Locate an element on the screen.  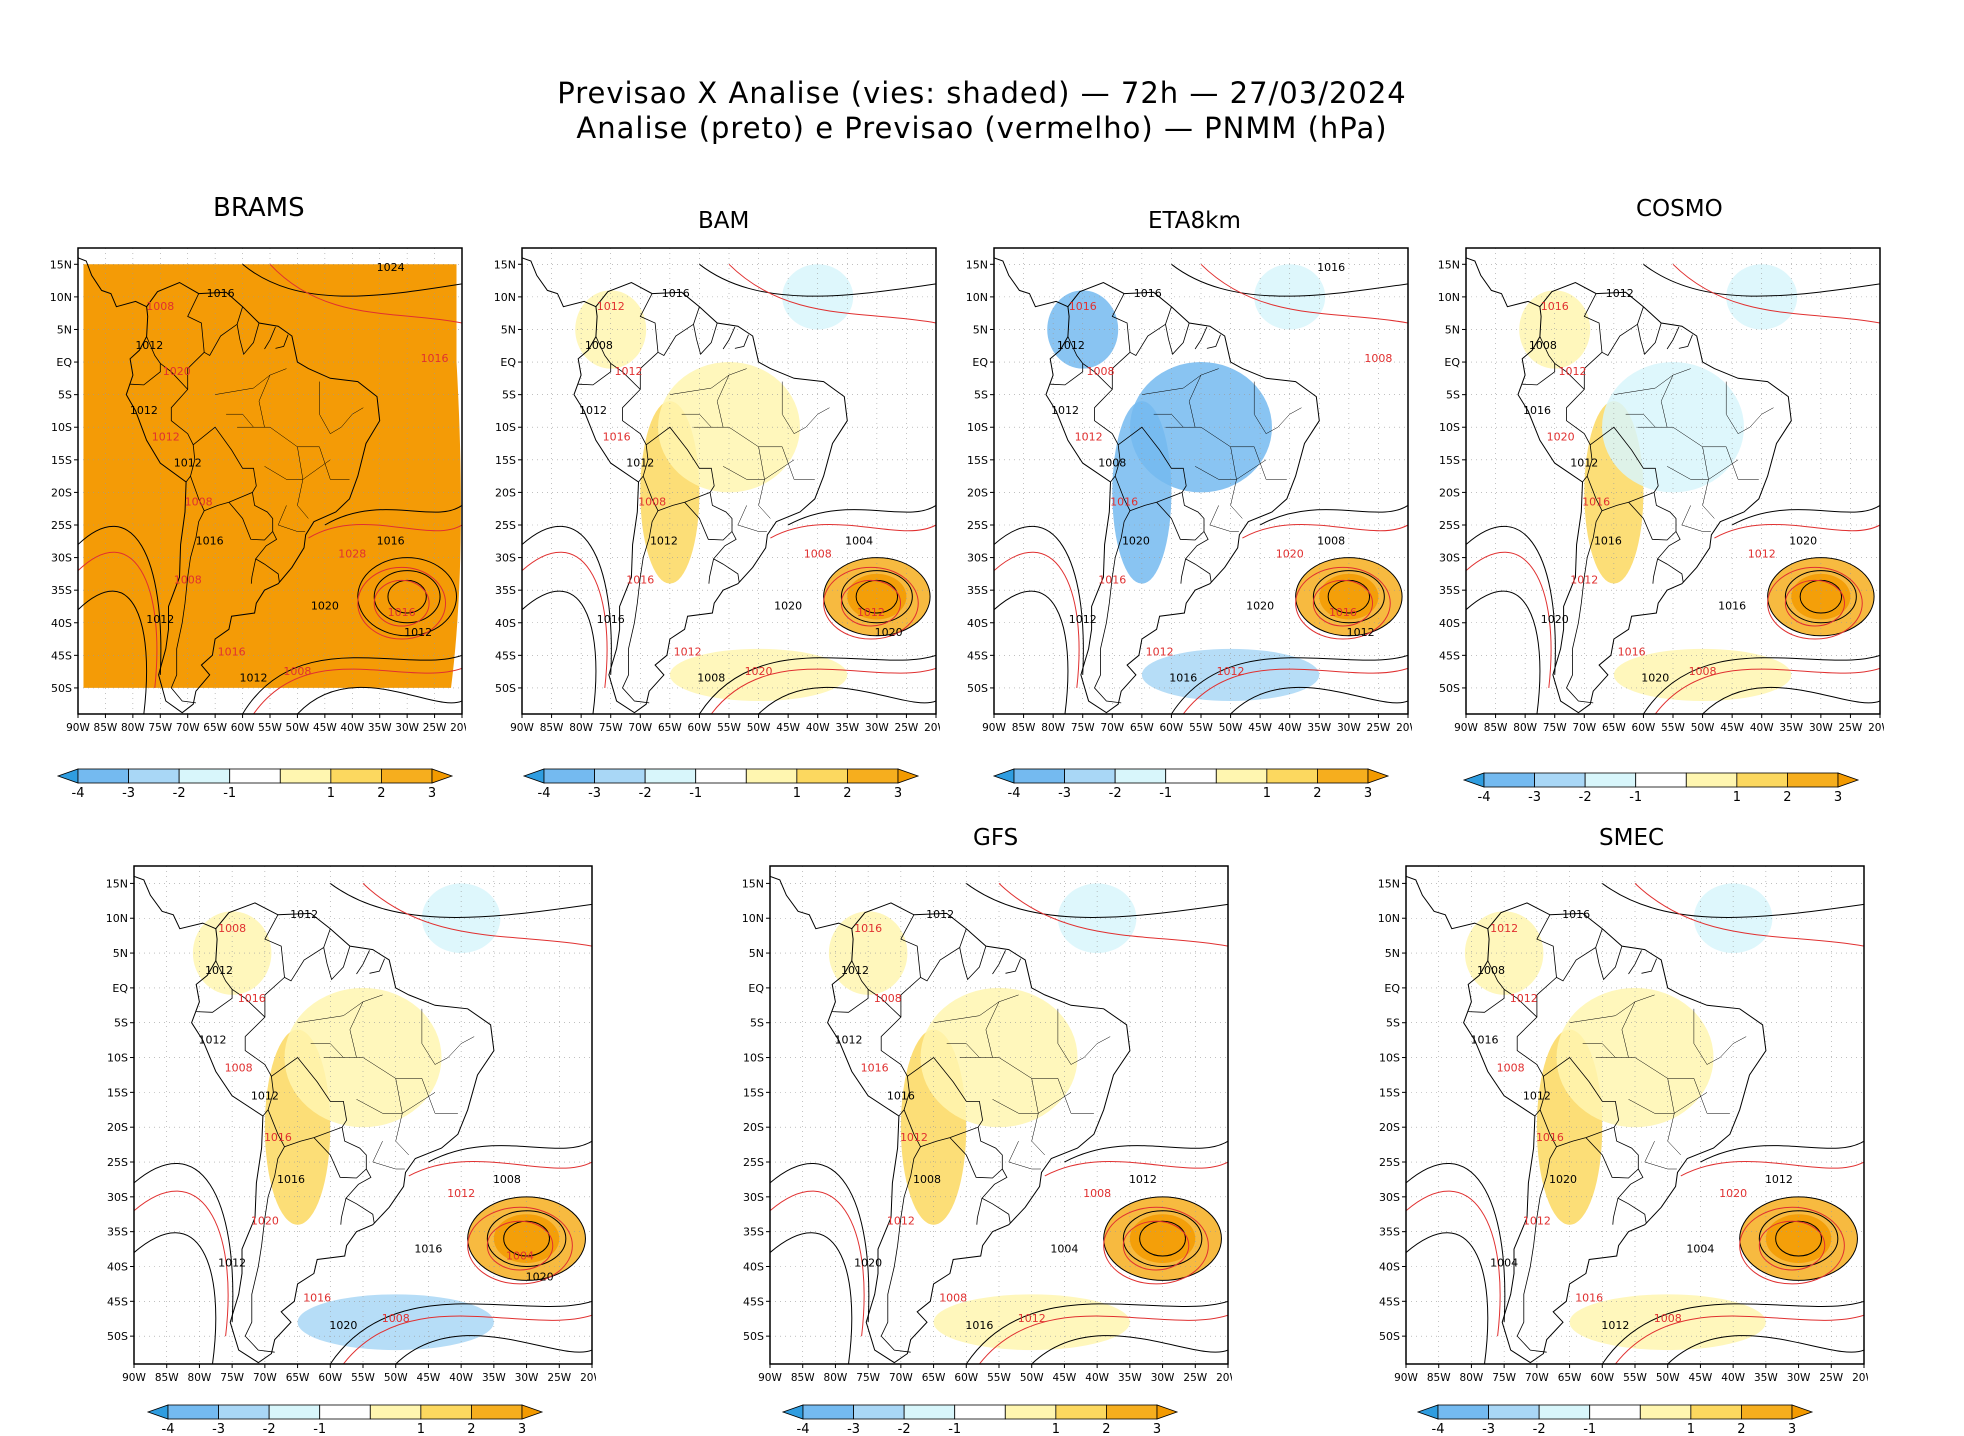
lat-tick-label: 35S is located at coordinates (505, 590).